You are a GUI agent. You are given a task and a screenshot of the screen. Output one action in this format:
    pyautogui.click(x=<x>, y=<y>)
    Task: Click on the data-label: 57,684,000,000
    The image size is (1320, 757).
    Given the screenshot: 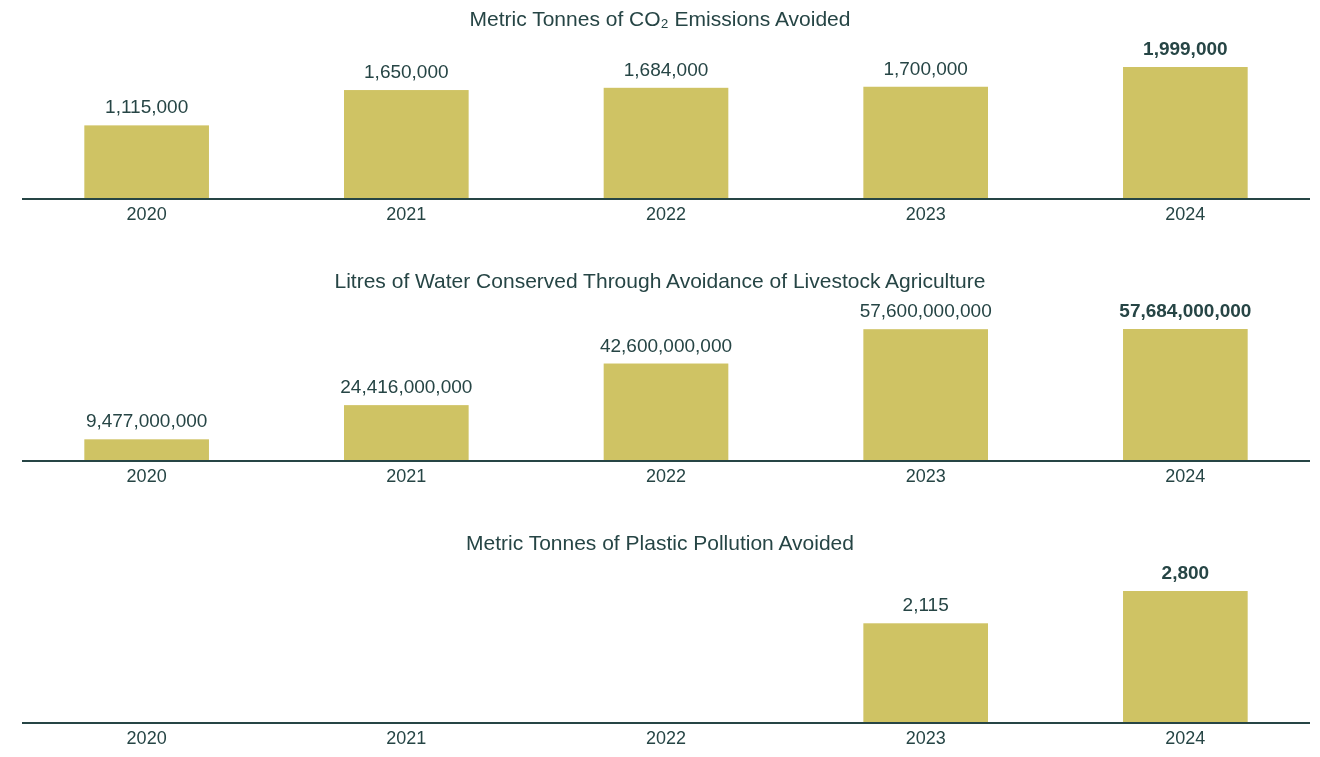 What is the action you would take?
    pyautogui.click(x=1185, y=310)
    